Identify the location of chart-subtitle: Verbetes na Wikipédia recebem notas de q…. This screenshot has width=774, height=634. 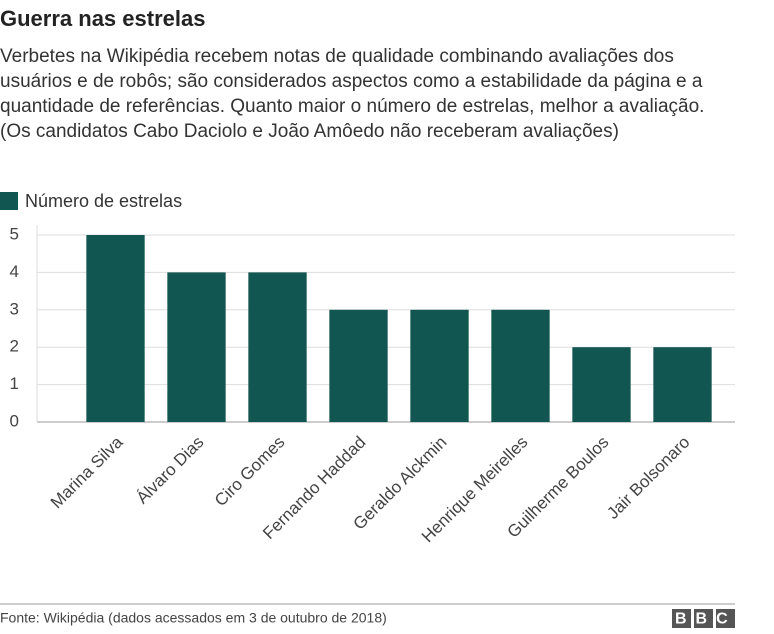
(352, 94).